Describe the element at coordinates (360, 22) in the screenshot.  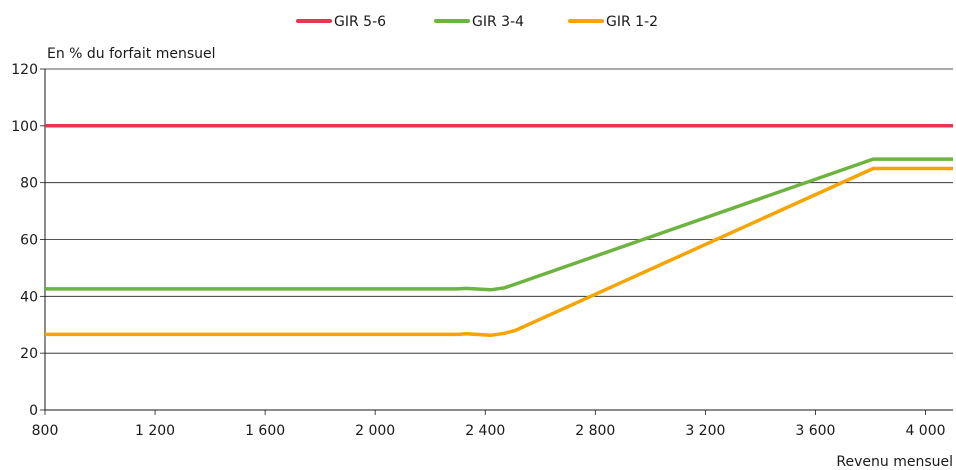
I see `legend-label: GIR 5-6` at that location.